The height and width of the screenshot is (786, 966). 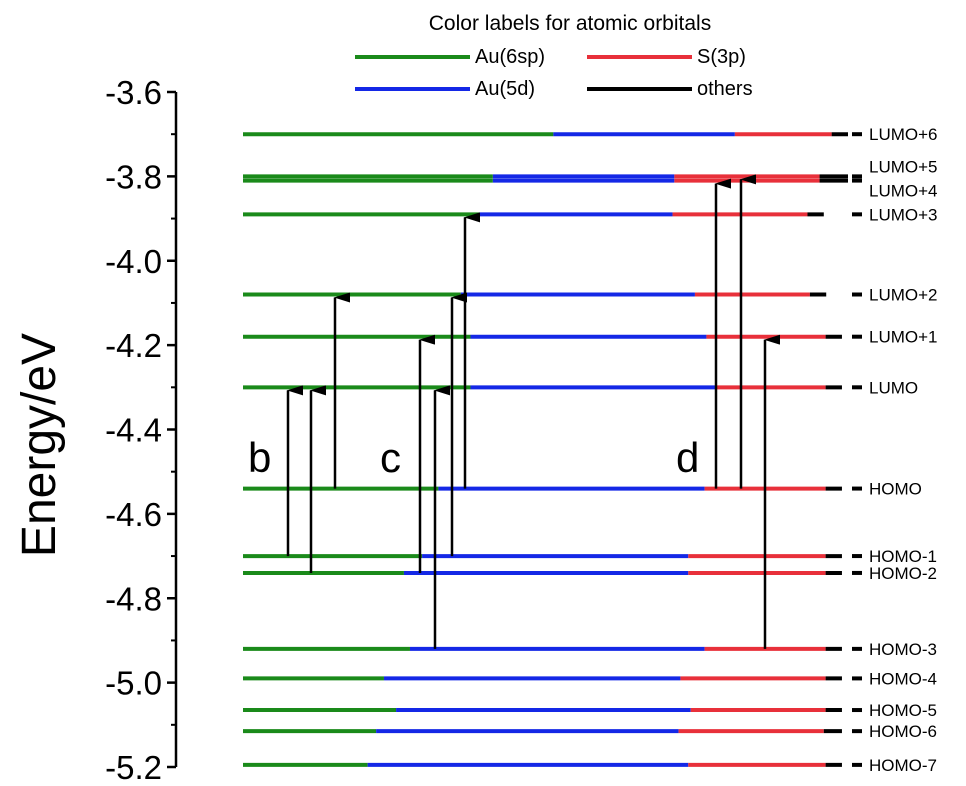 What do you see at coordinates (259, 457) in the screenshot?
I see `transition-group-label: b` at bounding box center [259, 457].